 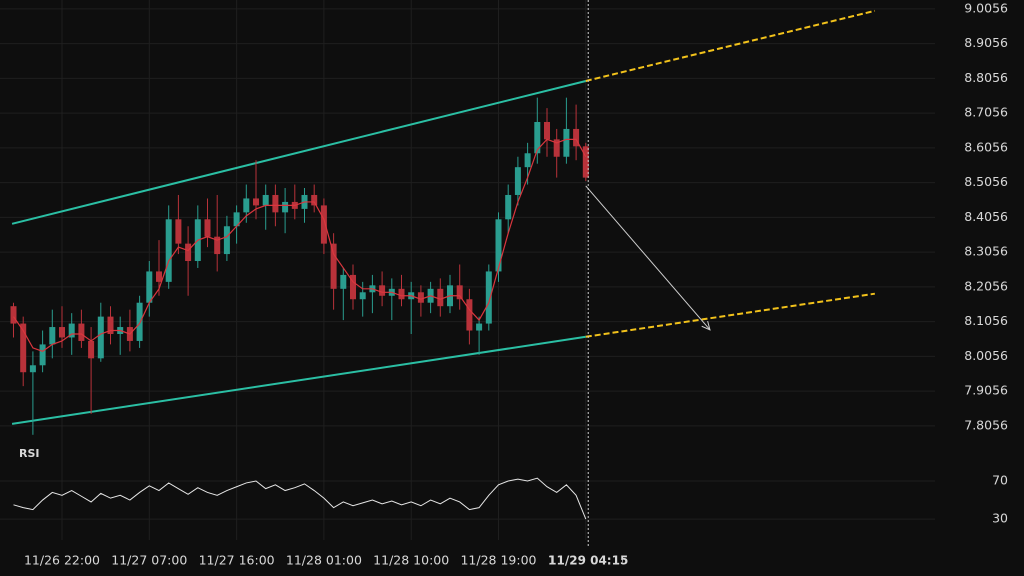 What do you see at coordinates (1000, 518) in the screenshot?
I see `y-tick-label: 30` at bounding box center [1000, 518].